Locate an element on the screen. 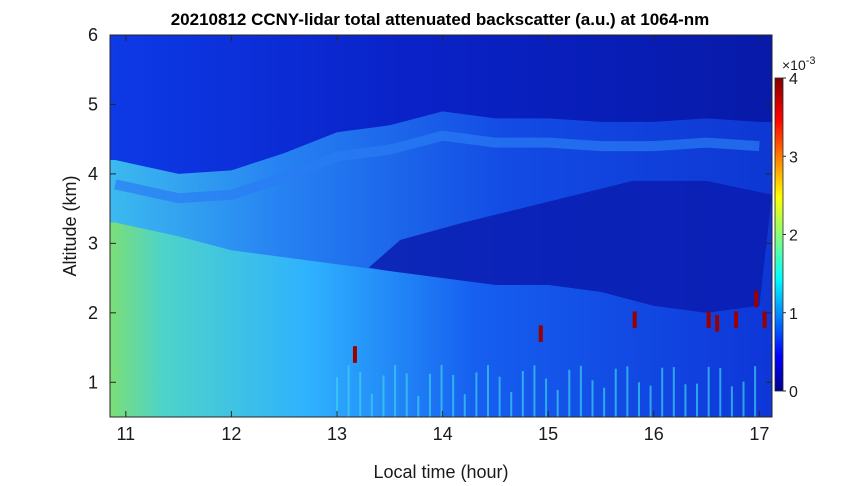 The width and height of the screenshot is (852, 486). colorbar-tick-label: 3 is located at coordinates (793, 157).